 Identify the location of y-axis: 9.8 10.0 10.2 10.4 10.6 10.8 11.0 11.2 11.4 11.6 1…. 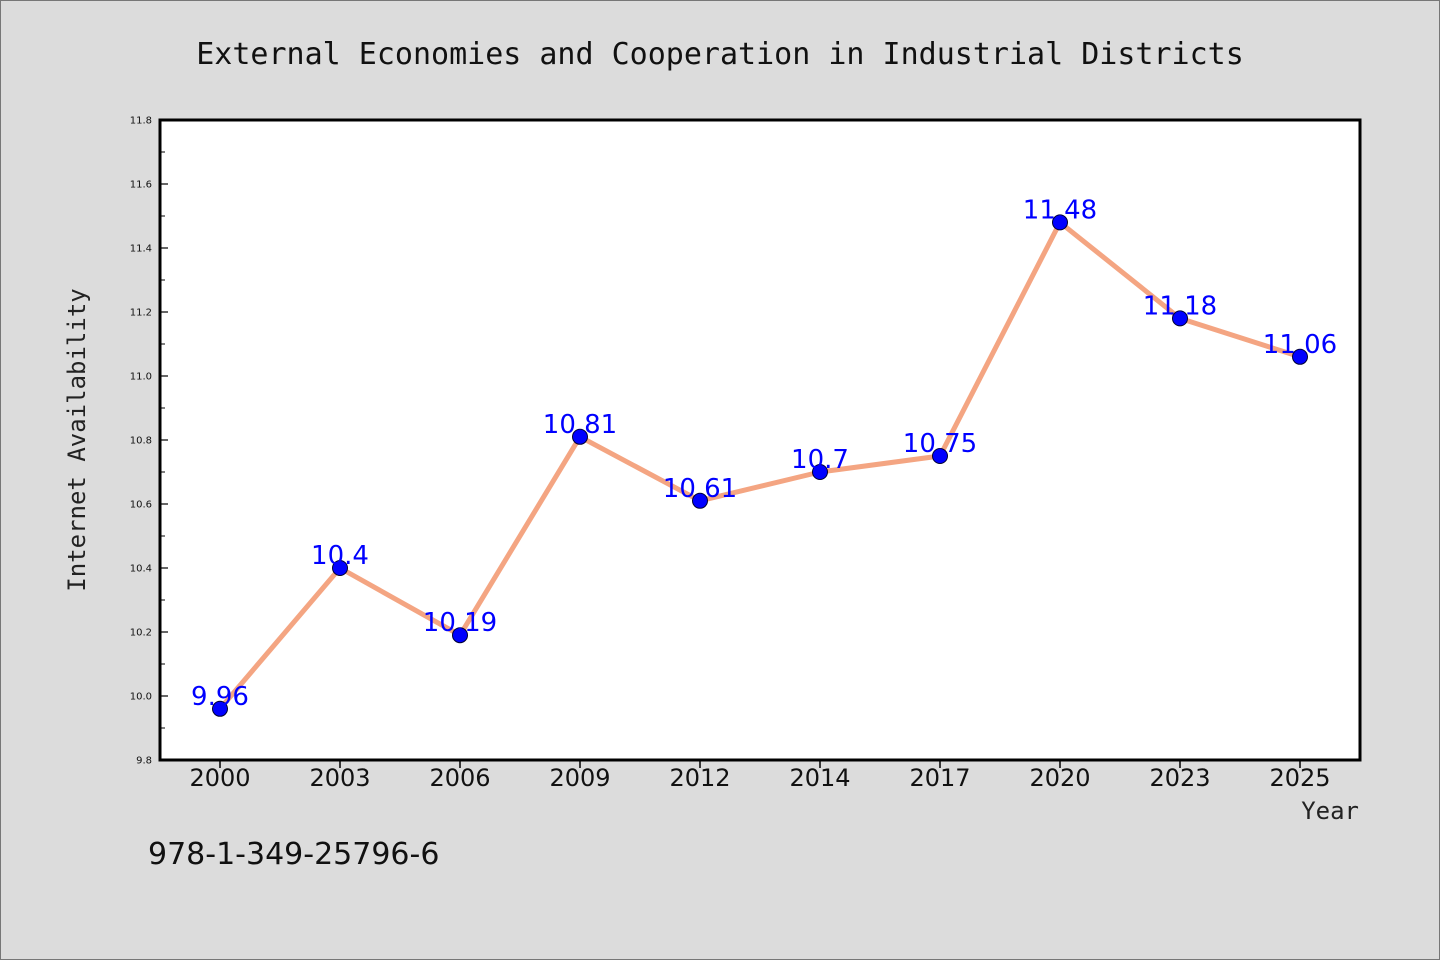
(149, 441).